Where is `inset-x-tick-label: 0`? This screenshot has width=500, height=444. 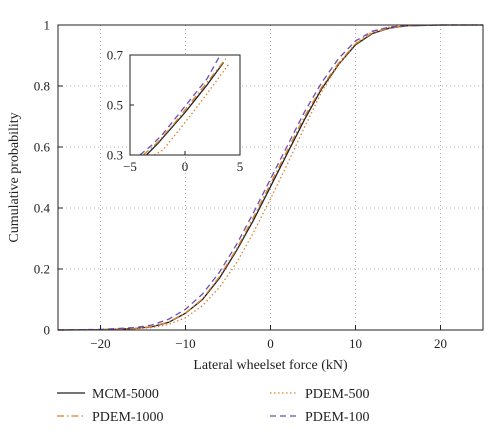 inset-x-tick-label: 0 is located at coordinates (185, 166).